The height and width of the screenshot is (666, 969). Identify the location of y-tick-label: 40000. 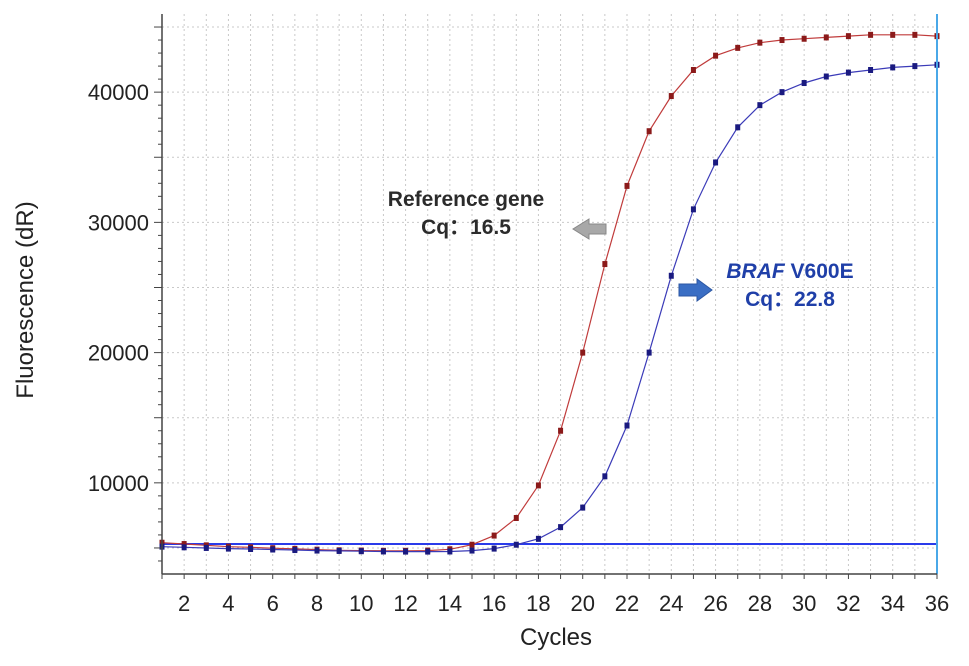
(118, 92).